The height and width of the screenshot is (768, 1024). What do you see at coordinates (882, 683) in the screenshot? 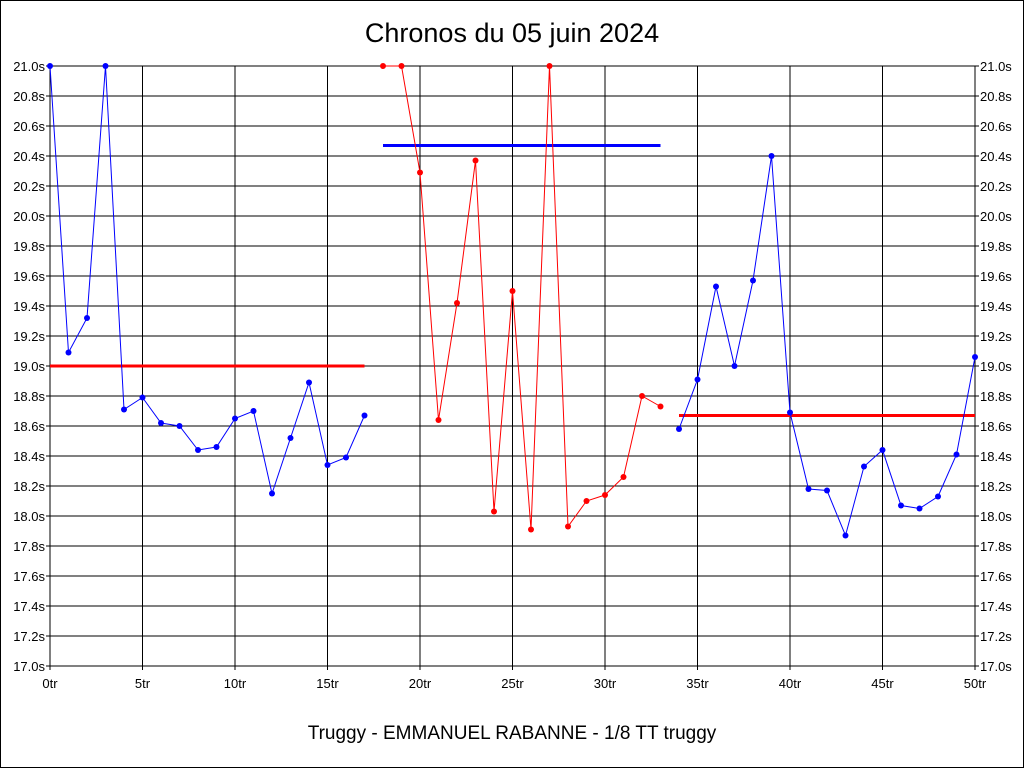
I see `x-tick-label: 45tr` at bounding box center [882, 683].